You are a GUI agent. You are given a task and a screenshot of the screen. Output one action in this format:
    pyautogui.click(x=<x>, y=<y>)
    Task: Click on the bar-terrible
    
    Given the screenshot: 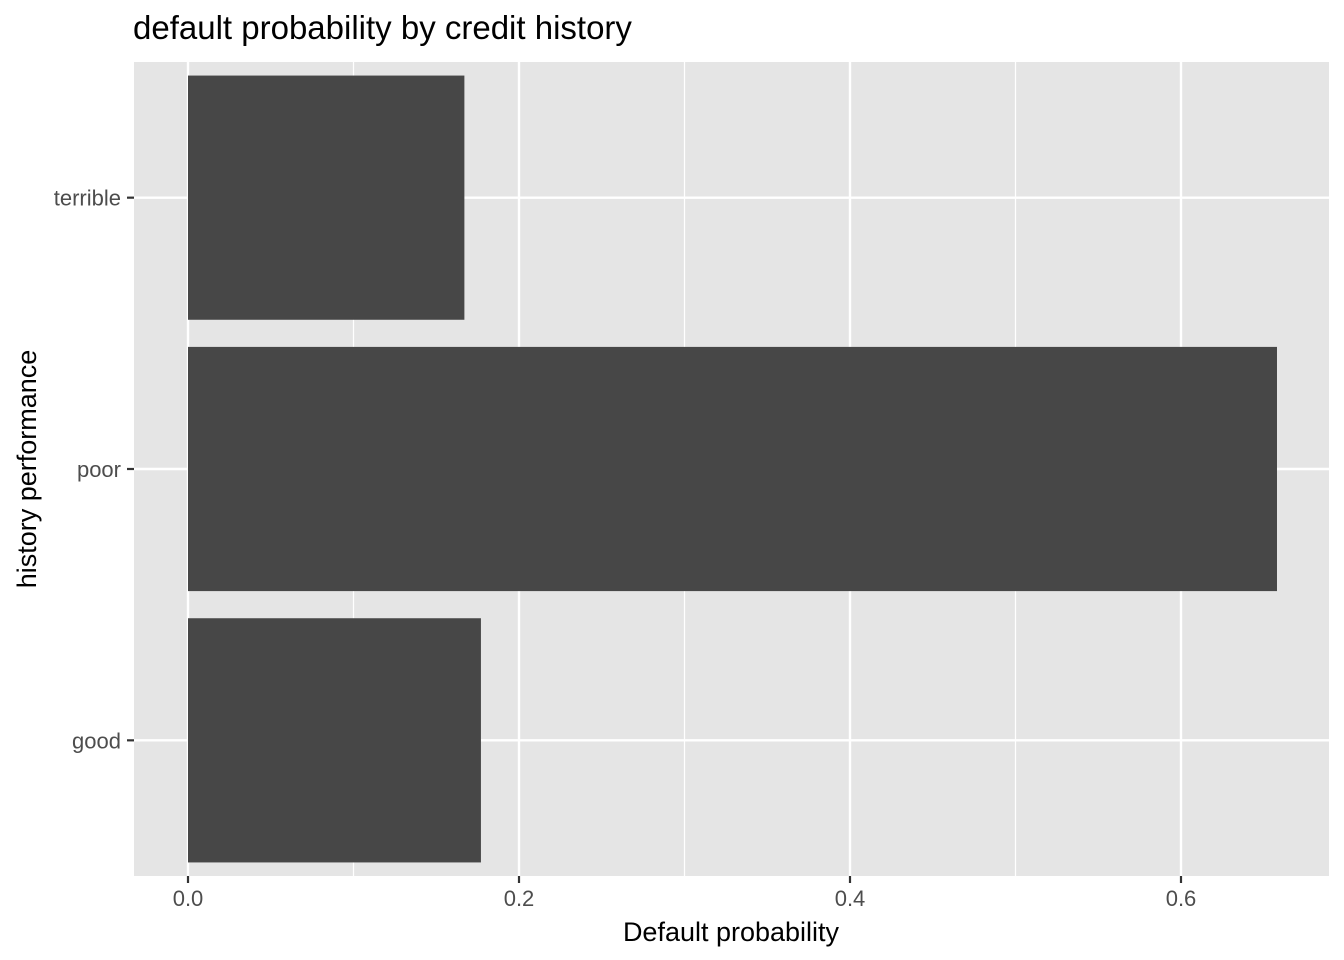 What is the action you would take?
    pyautogui.click(x=326, y=197)
    